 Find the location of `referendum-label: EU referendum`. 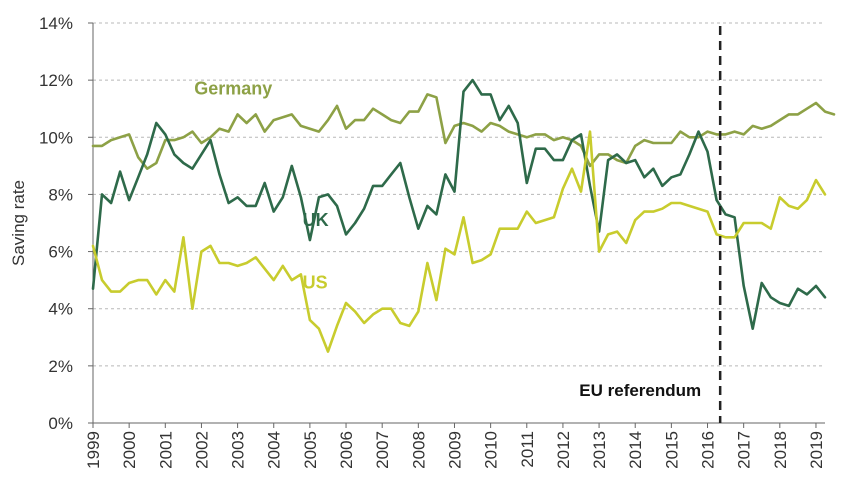

referendum-label: EU referendum is located at coordinates (640, 390).